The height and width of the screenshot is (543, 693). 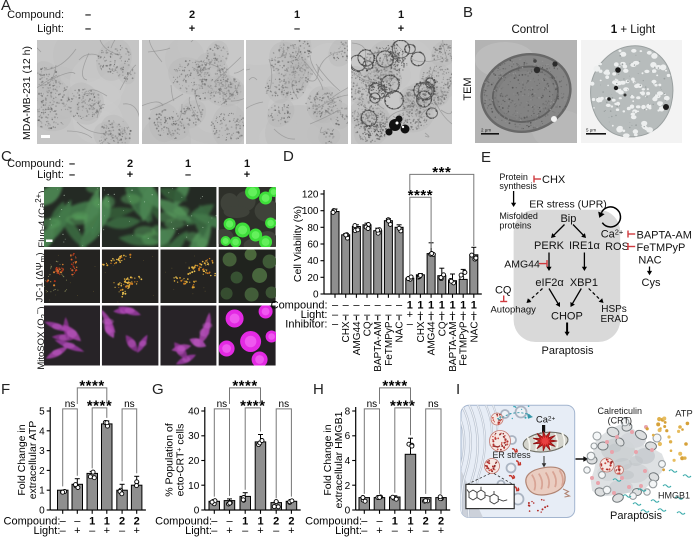 What do you see at coordinates (310, 211) in the screenshot?
I see `svg-text: 100` at bounding box center [310, 211].